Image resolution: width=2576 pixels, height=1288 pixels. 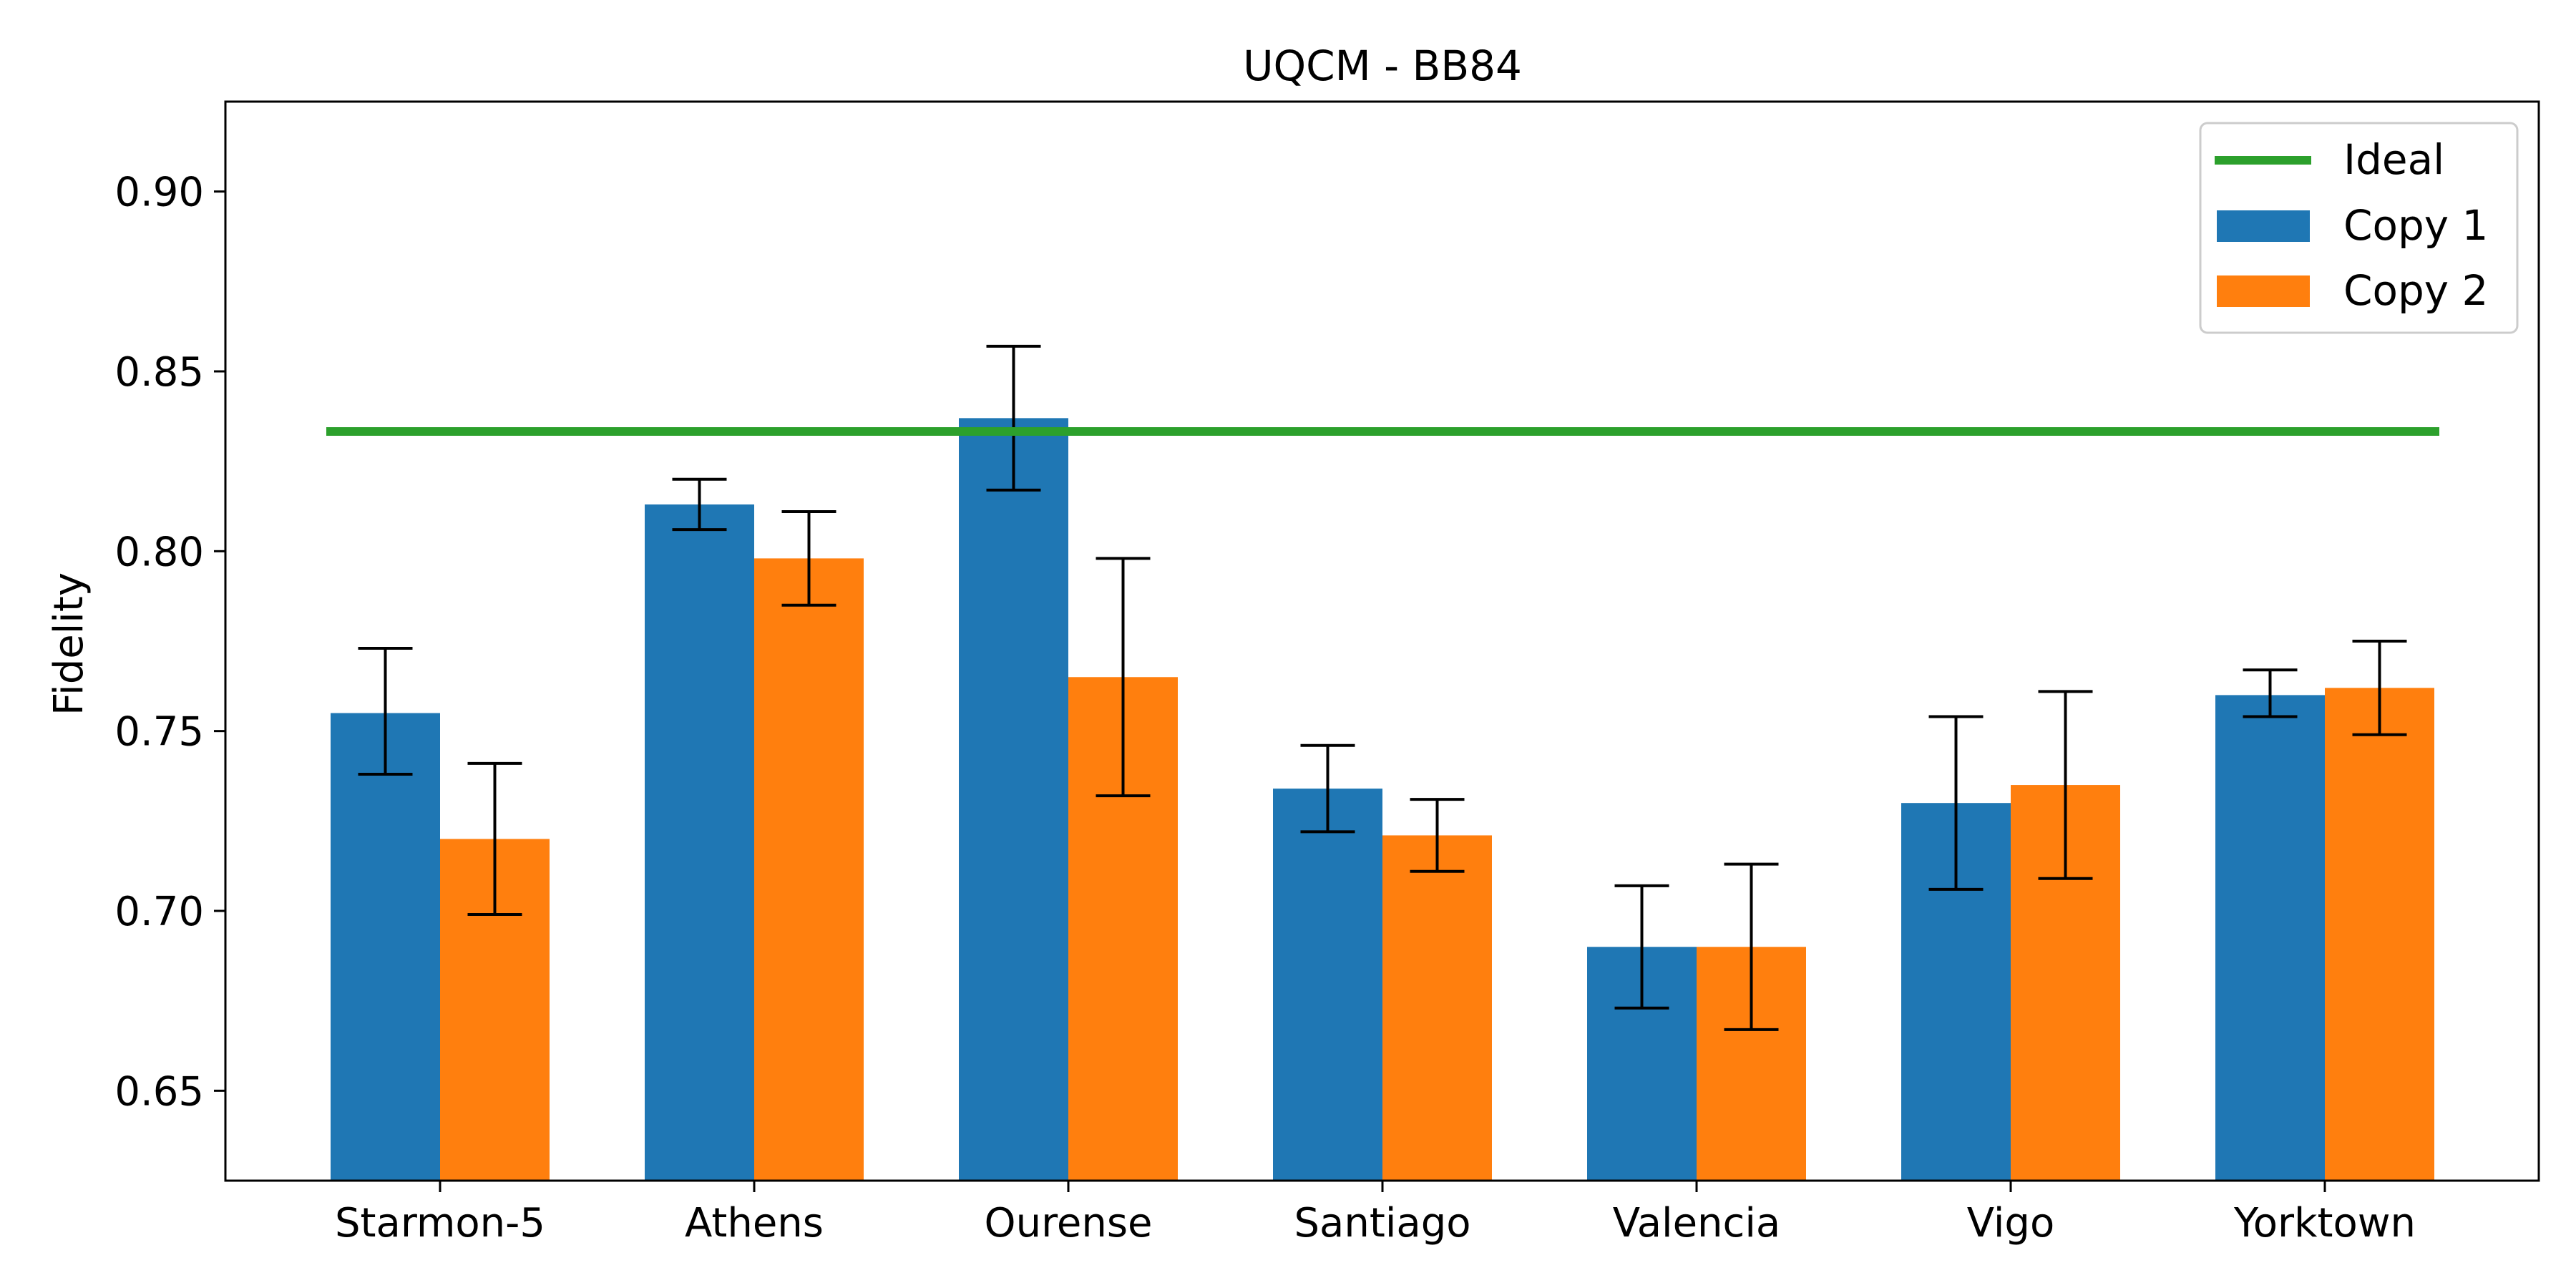 What do you see at coordinates (169, 642) in the screenshot?
I see `y-axis: 0.65 0.70 0.75 0.80 0.85 0.90` at bounding box center [169, 642].